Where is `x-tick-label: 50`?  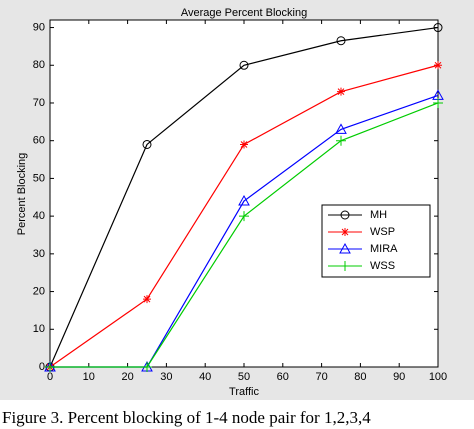 x-tick-label: 50 is located at coordinates (244, 377).